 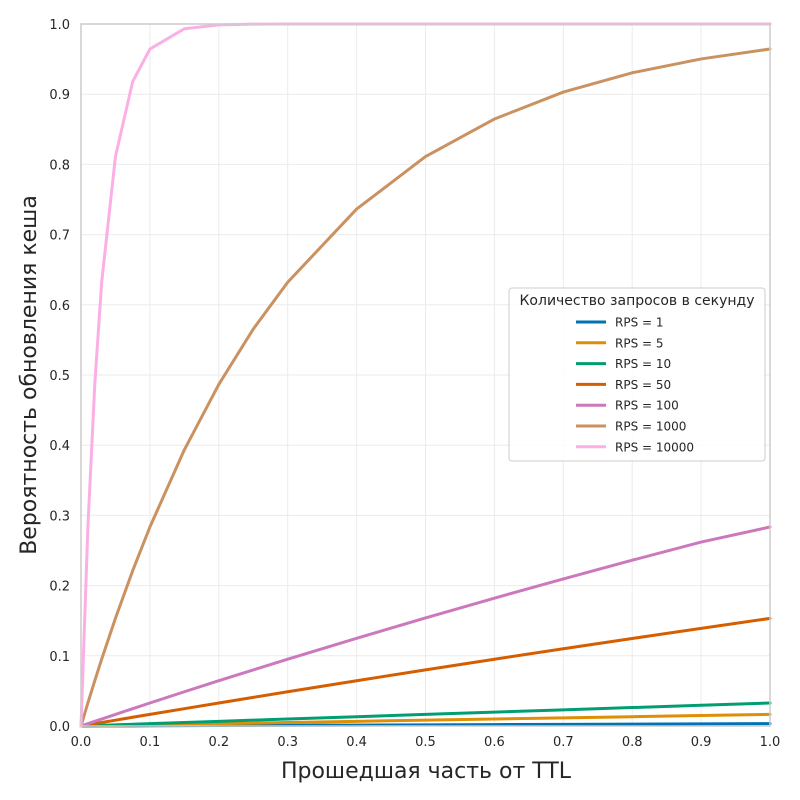 What do you see at coordinates (654, 447) in the screenshot?
I see `legend-label-7: RPS = 10000` at bounding box center [654, 447].